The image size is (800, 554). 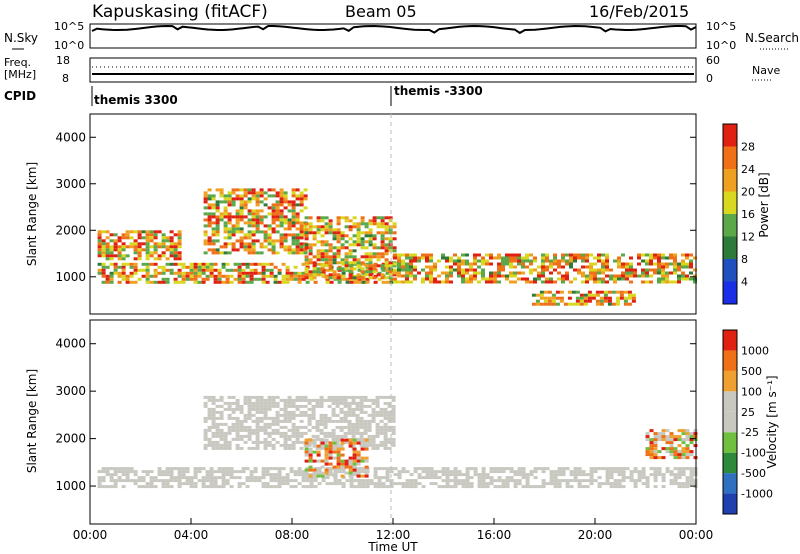 What do you see at coordinates (70, 344) in the screenshot?
I see `y-tick-label: 4000` at bounding box center [70, 344].